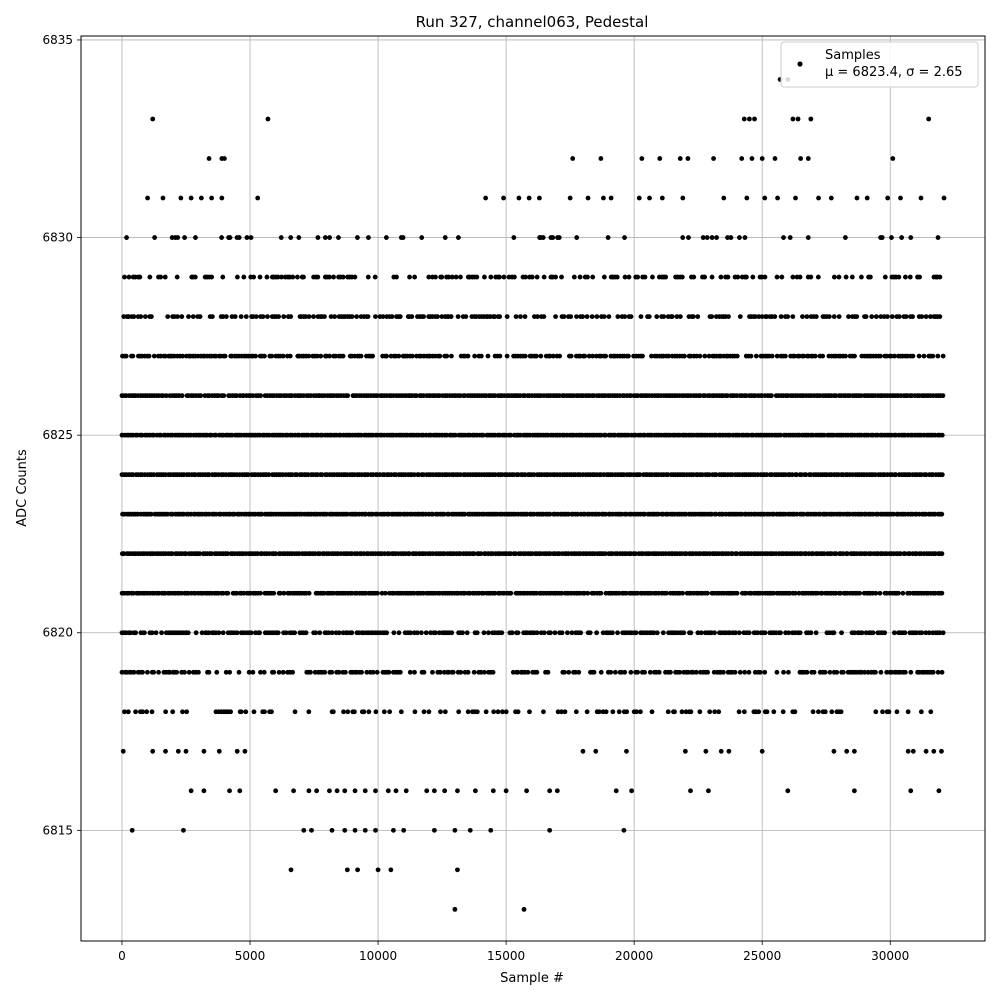  Describe the element at coordinates (57, 435) in the screenshot. I see `y-tick-label: 6825` at that location.